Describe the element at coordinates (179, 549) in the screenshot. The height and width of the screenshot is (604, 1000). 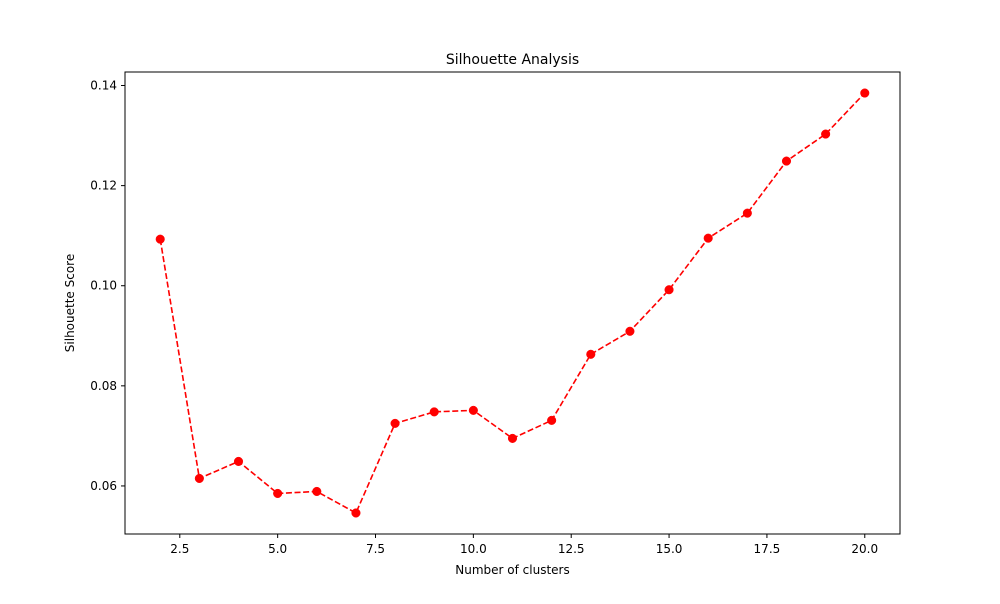
I see `x-tick-label: 2.5` at that location.